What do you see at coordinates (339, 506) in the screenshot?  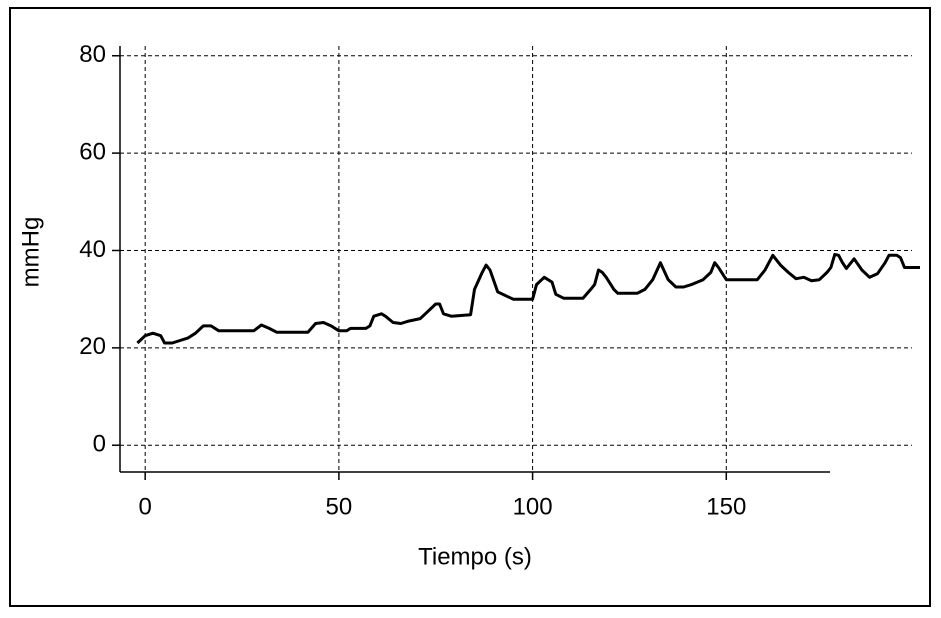 I see `x-tick-label: 50` at bounding box center [339, 506].